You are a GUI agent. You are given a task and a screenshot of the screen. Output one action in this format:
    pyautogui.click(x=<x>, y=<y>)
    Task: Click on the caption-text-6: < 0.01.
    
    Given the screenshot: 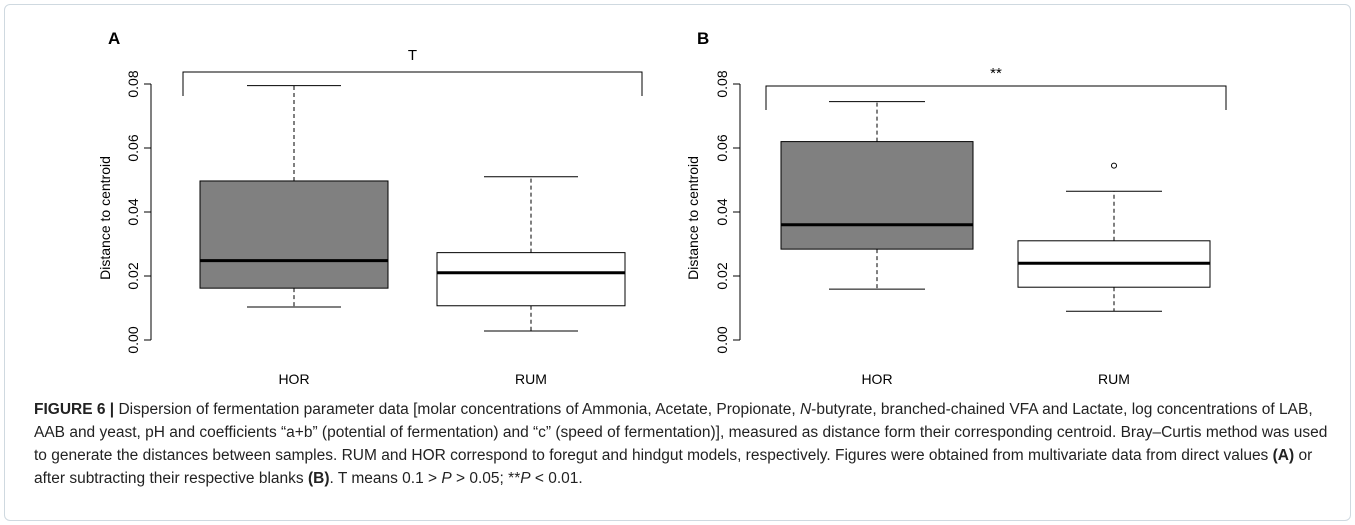 What is the action you would take?
    pyautogui.click(x=556, y=478)
    